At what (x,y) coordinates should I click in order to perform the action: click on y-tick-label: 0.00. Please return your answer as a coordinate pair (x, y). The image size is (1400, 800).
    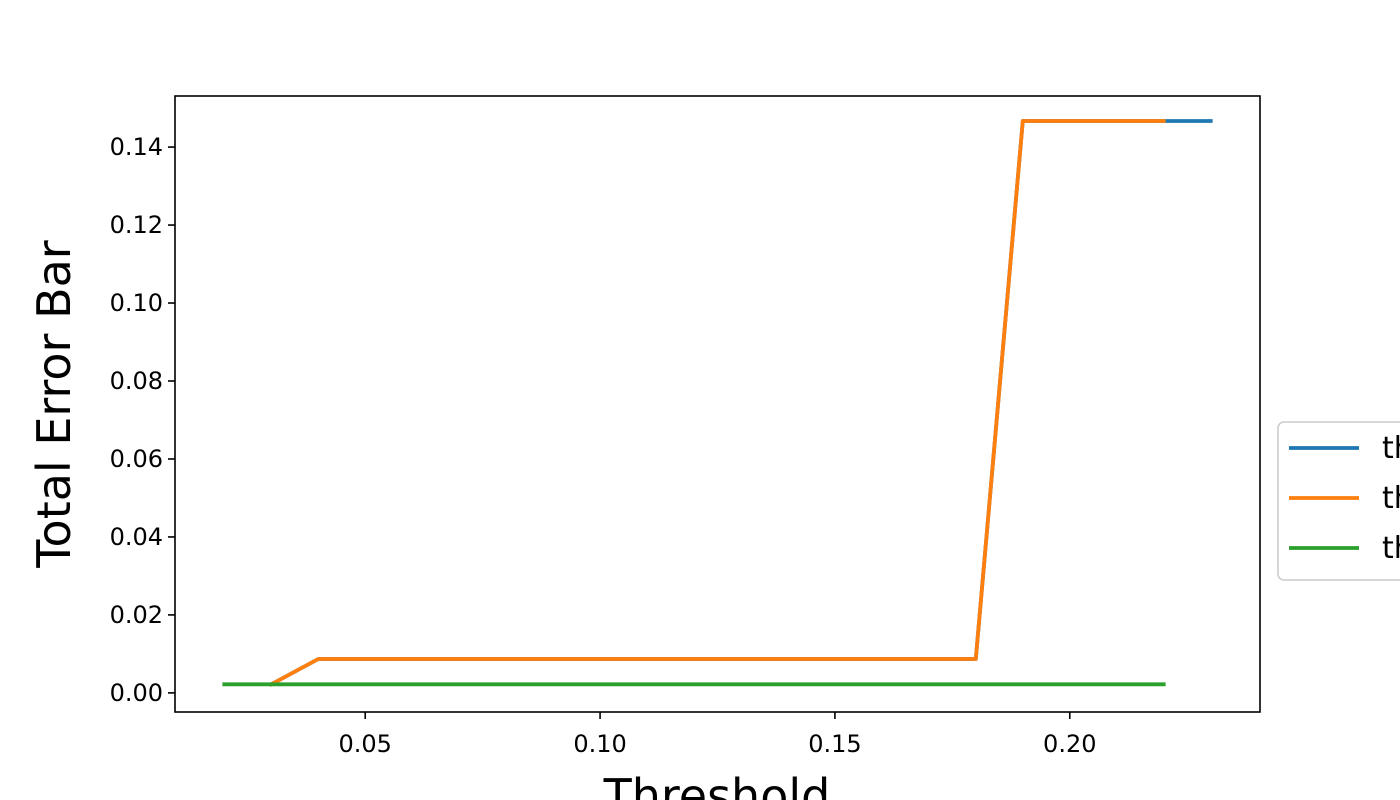
    Looking at the image, I should click on (136, 693).